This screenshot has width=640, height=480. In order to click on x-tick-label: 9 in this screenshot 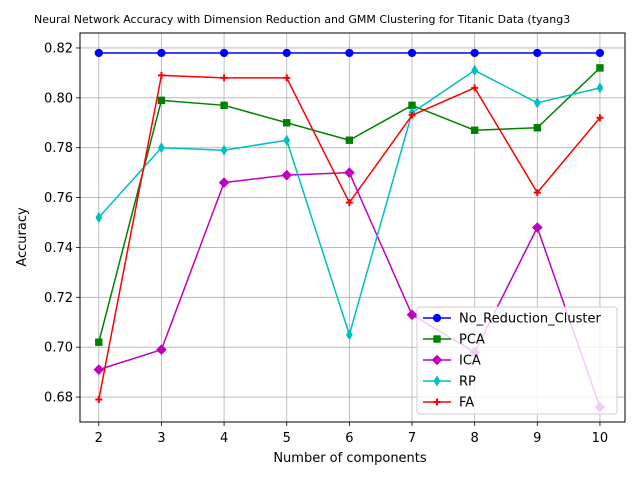, I will do `click(537, 438)`.